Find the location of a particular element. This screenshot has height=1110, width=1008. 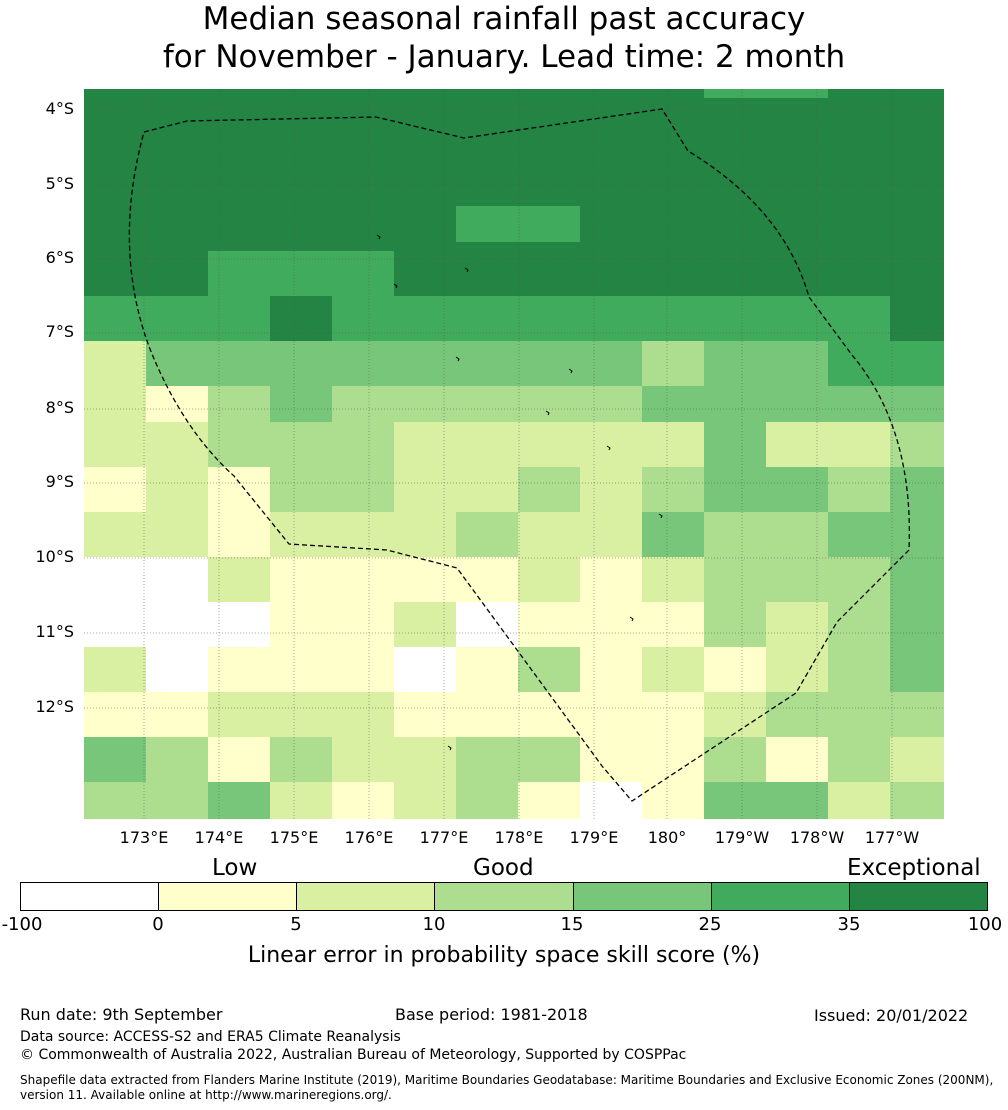

lat-label-10s: 10°S is located at coordinates (54, 556).